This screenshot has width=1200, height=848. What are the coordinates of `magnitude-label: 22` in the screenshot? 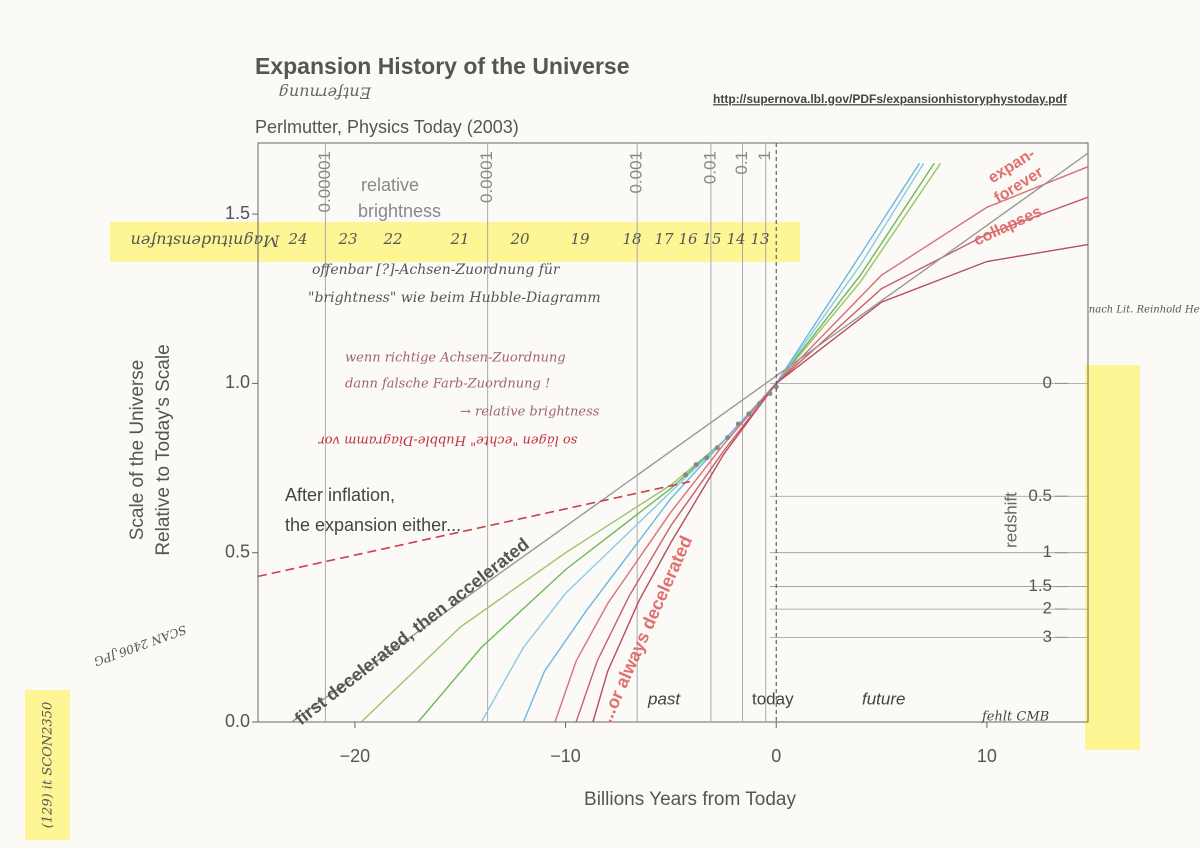 It's located at (392, 239).